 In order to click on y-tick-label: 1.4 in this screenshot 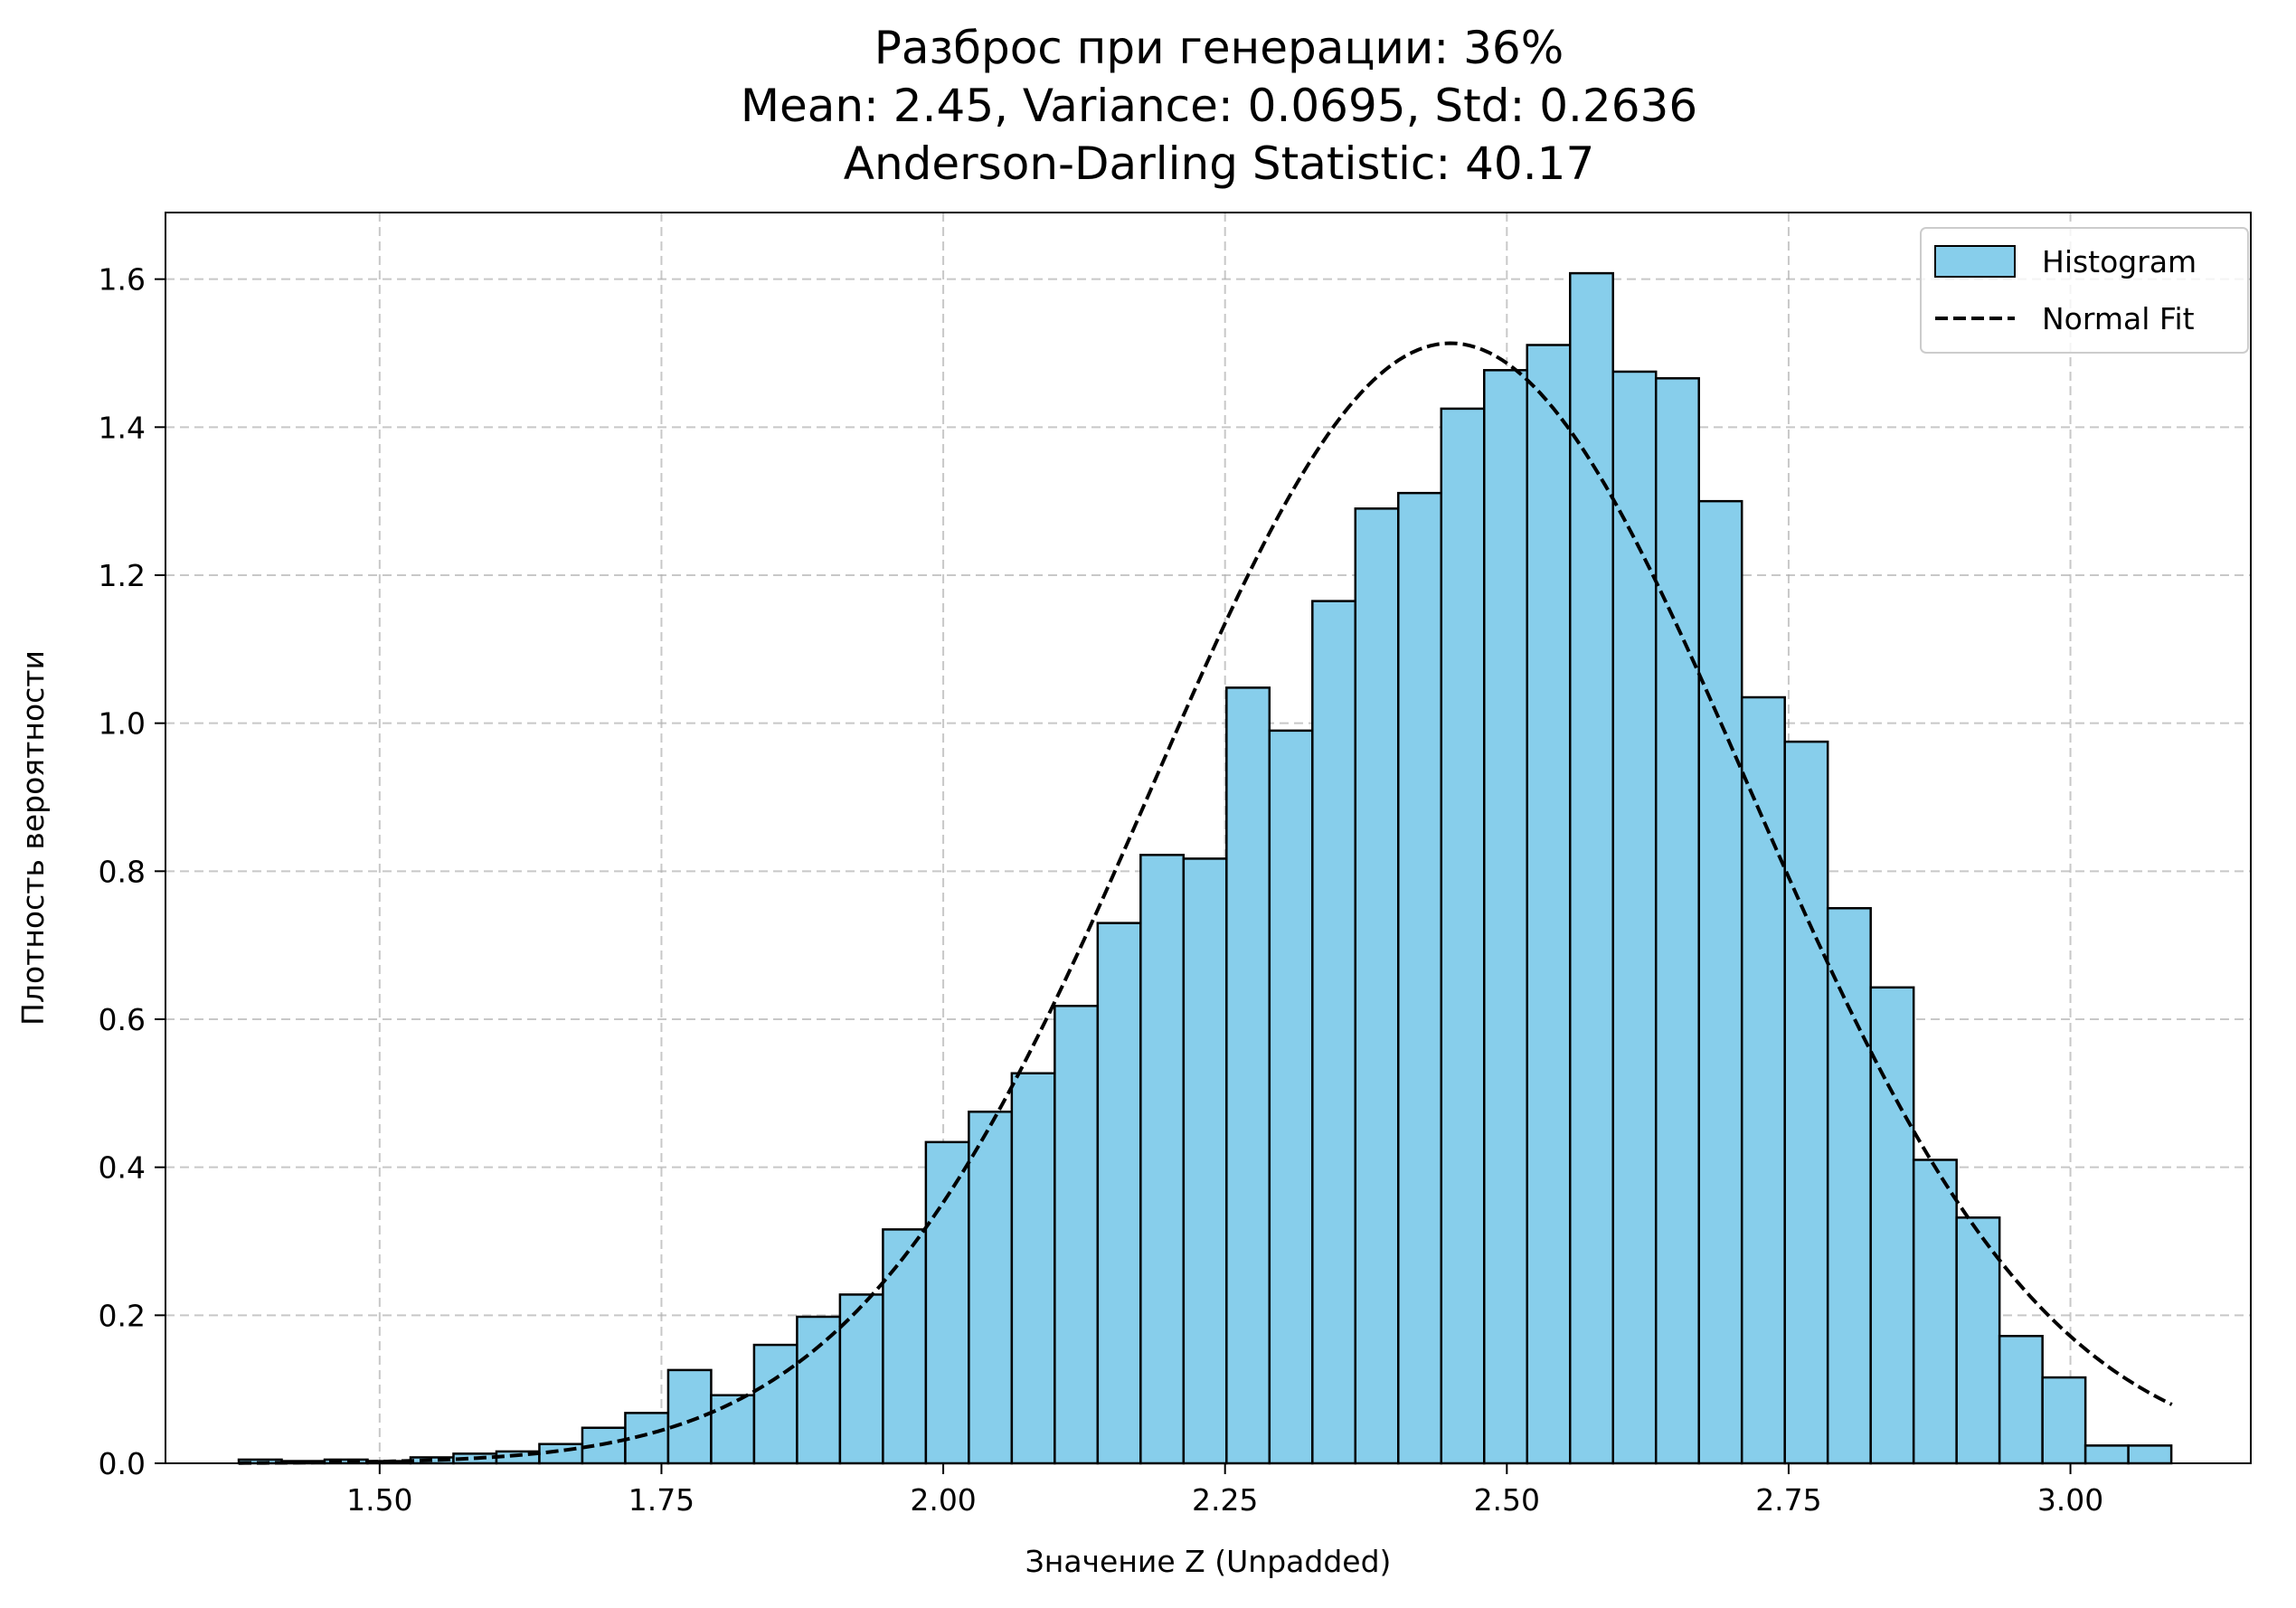, I will do `click(123, 428)`.